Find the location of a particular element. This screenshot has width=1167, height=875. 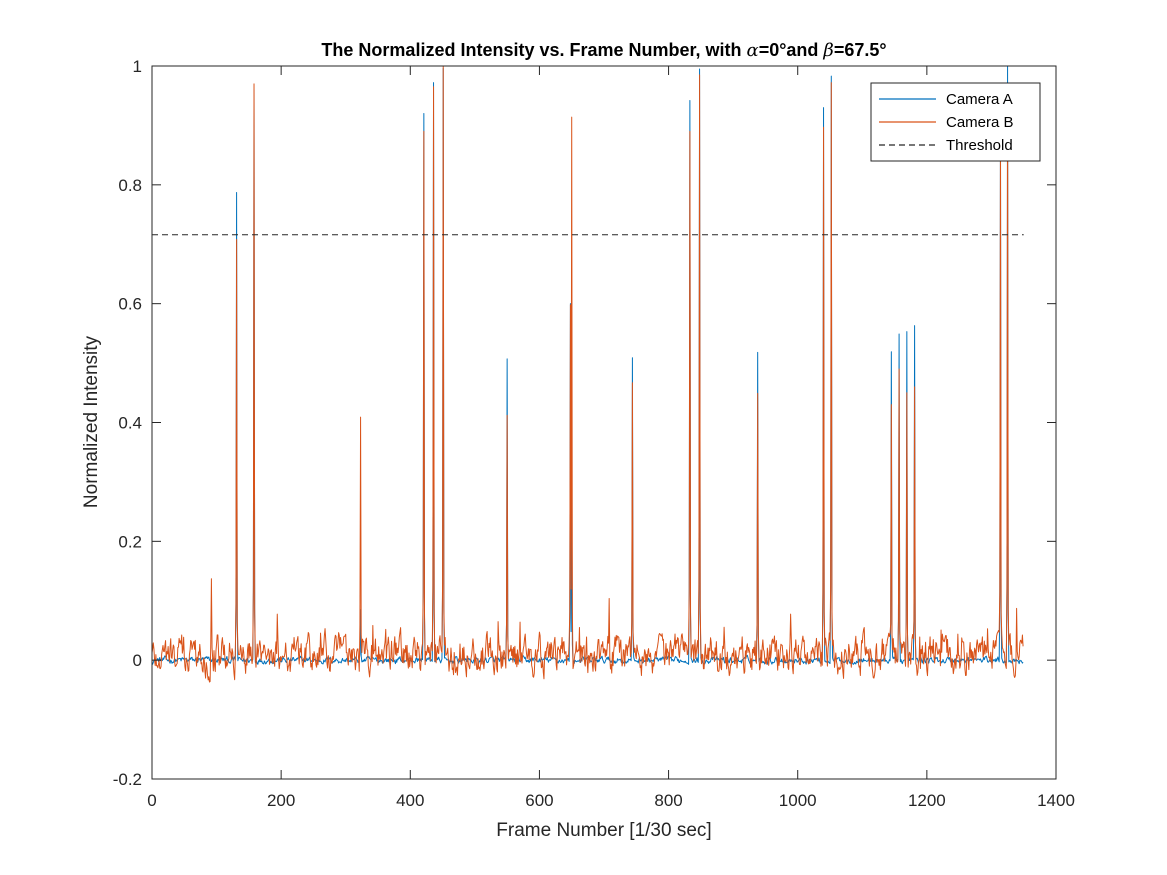

x-axis-label: Frame Number [1/30 sec] is located at coordinates (603, 830).